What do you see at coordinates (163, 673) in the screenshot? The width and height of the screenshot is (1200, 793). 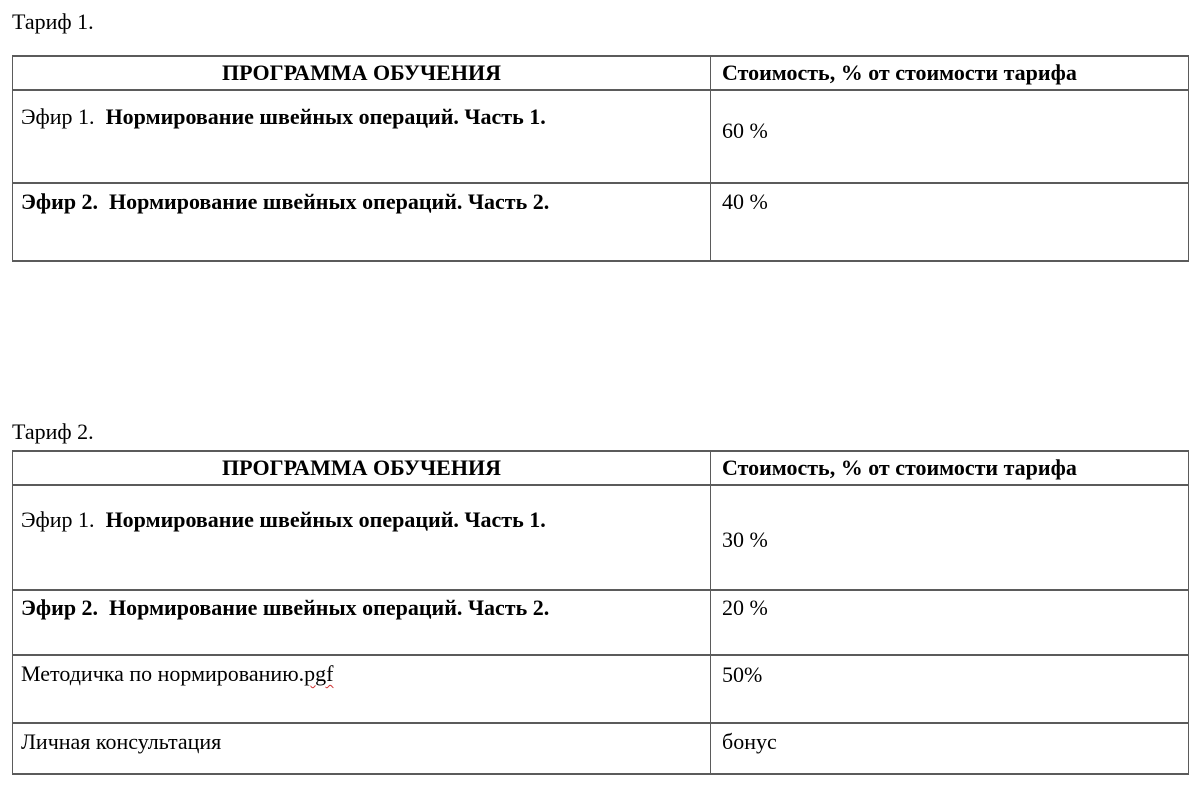 I see `program-text-lead: Методичка по нормированию.` at bounding box center [163, 673].